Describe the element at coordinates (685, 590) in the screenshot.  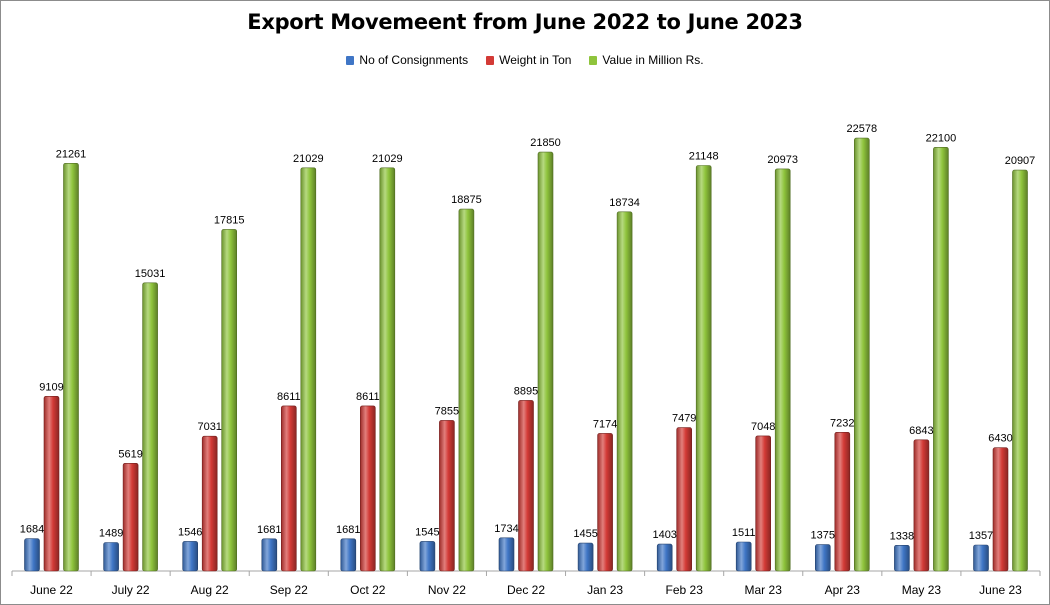
I see `category-label: Feb 23` at that location.